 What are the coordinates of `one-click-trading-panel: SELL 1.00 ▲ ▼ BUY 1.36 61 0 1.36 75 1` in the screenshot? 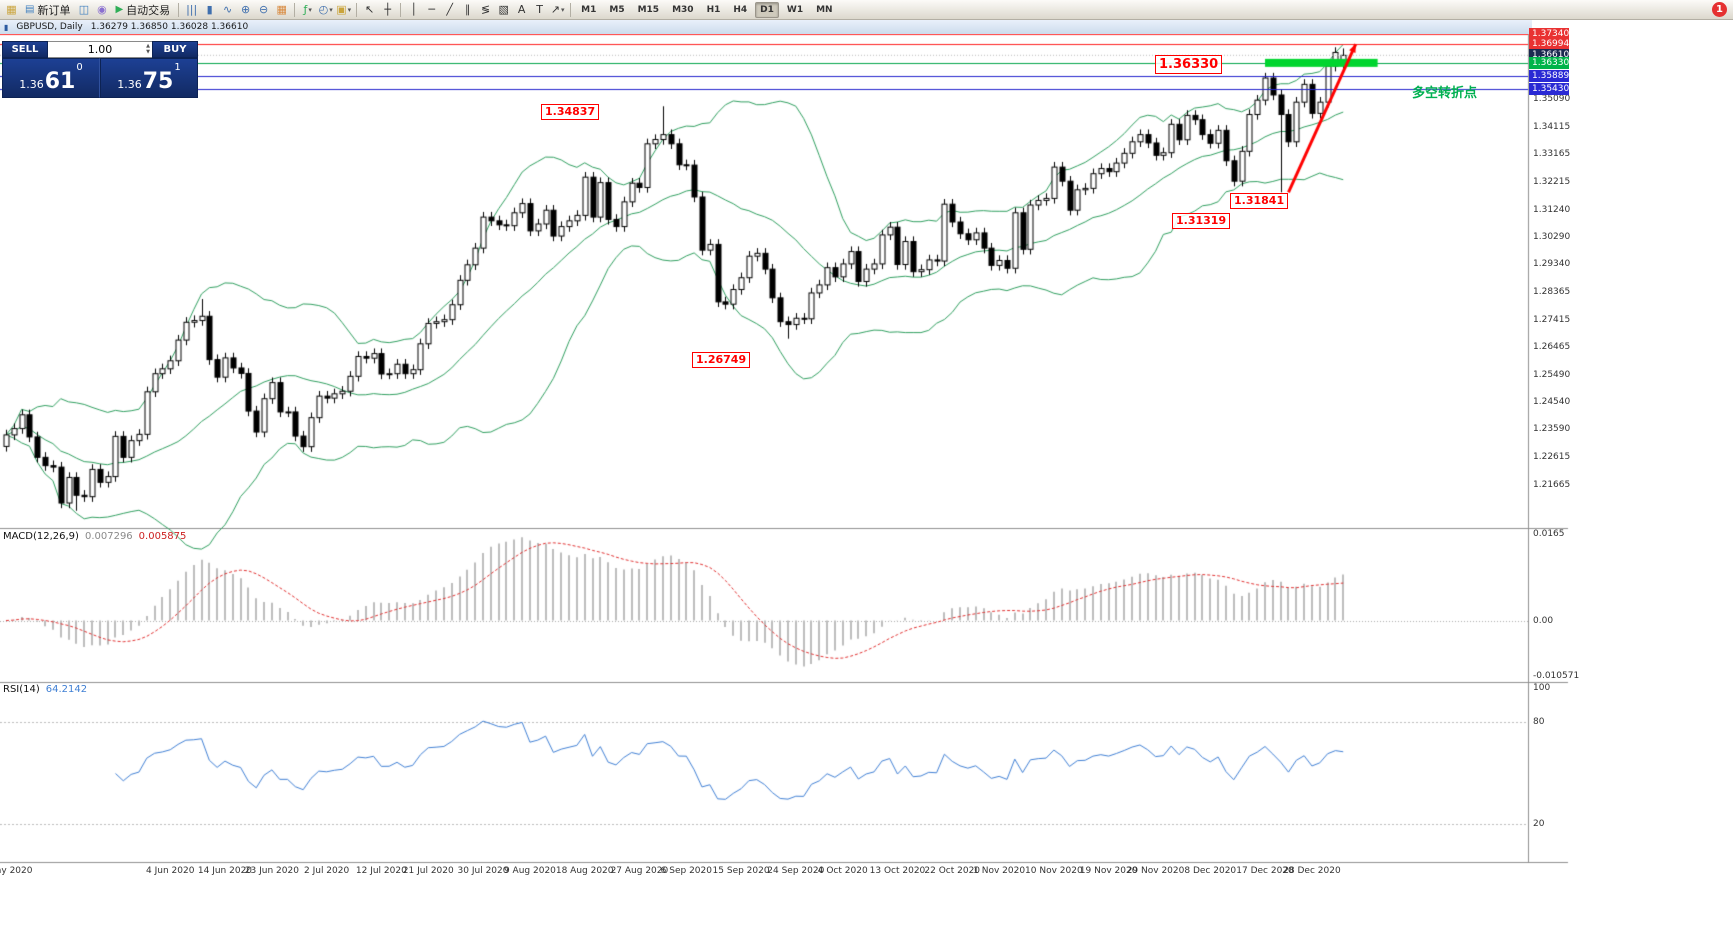 It's located at (100, 69).